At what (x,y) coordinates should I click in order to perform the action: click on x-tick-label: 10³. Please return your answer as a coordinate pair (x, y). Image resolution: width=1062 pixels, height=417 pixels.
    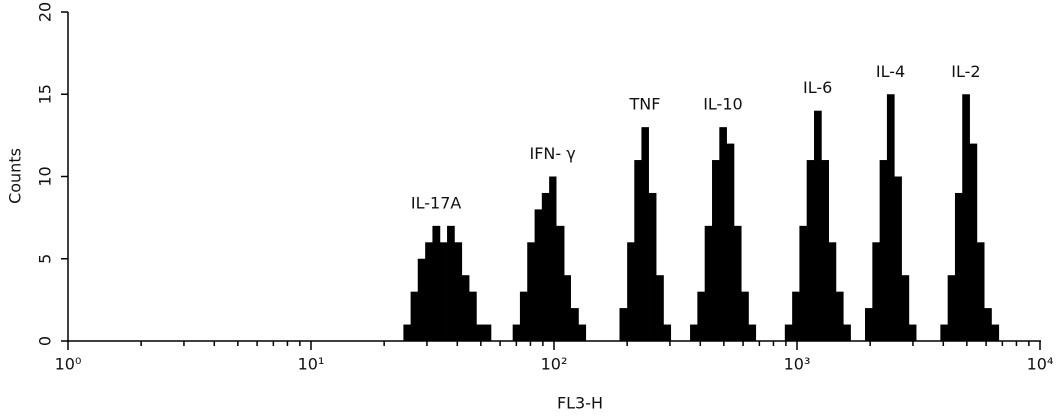
    Looking at the image, I should click on (797, 364).